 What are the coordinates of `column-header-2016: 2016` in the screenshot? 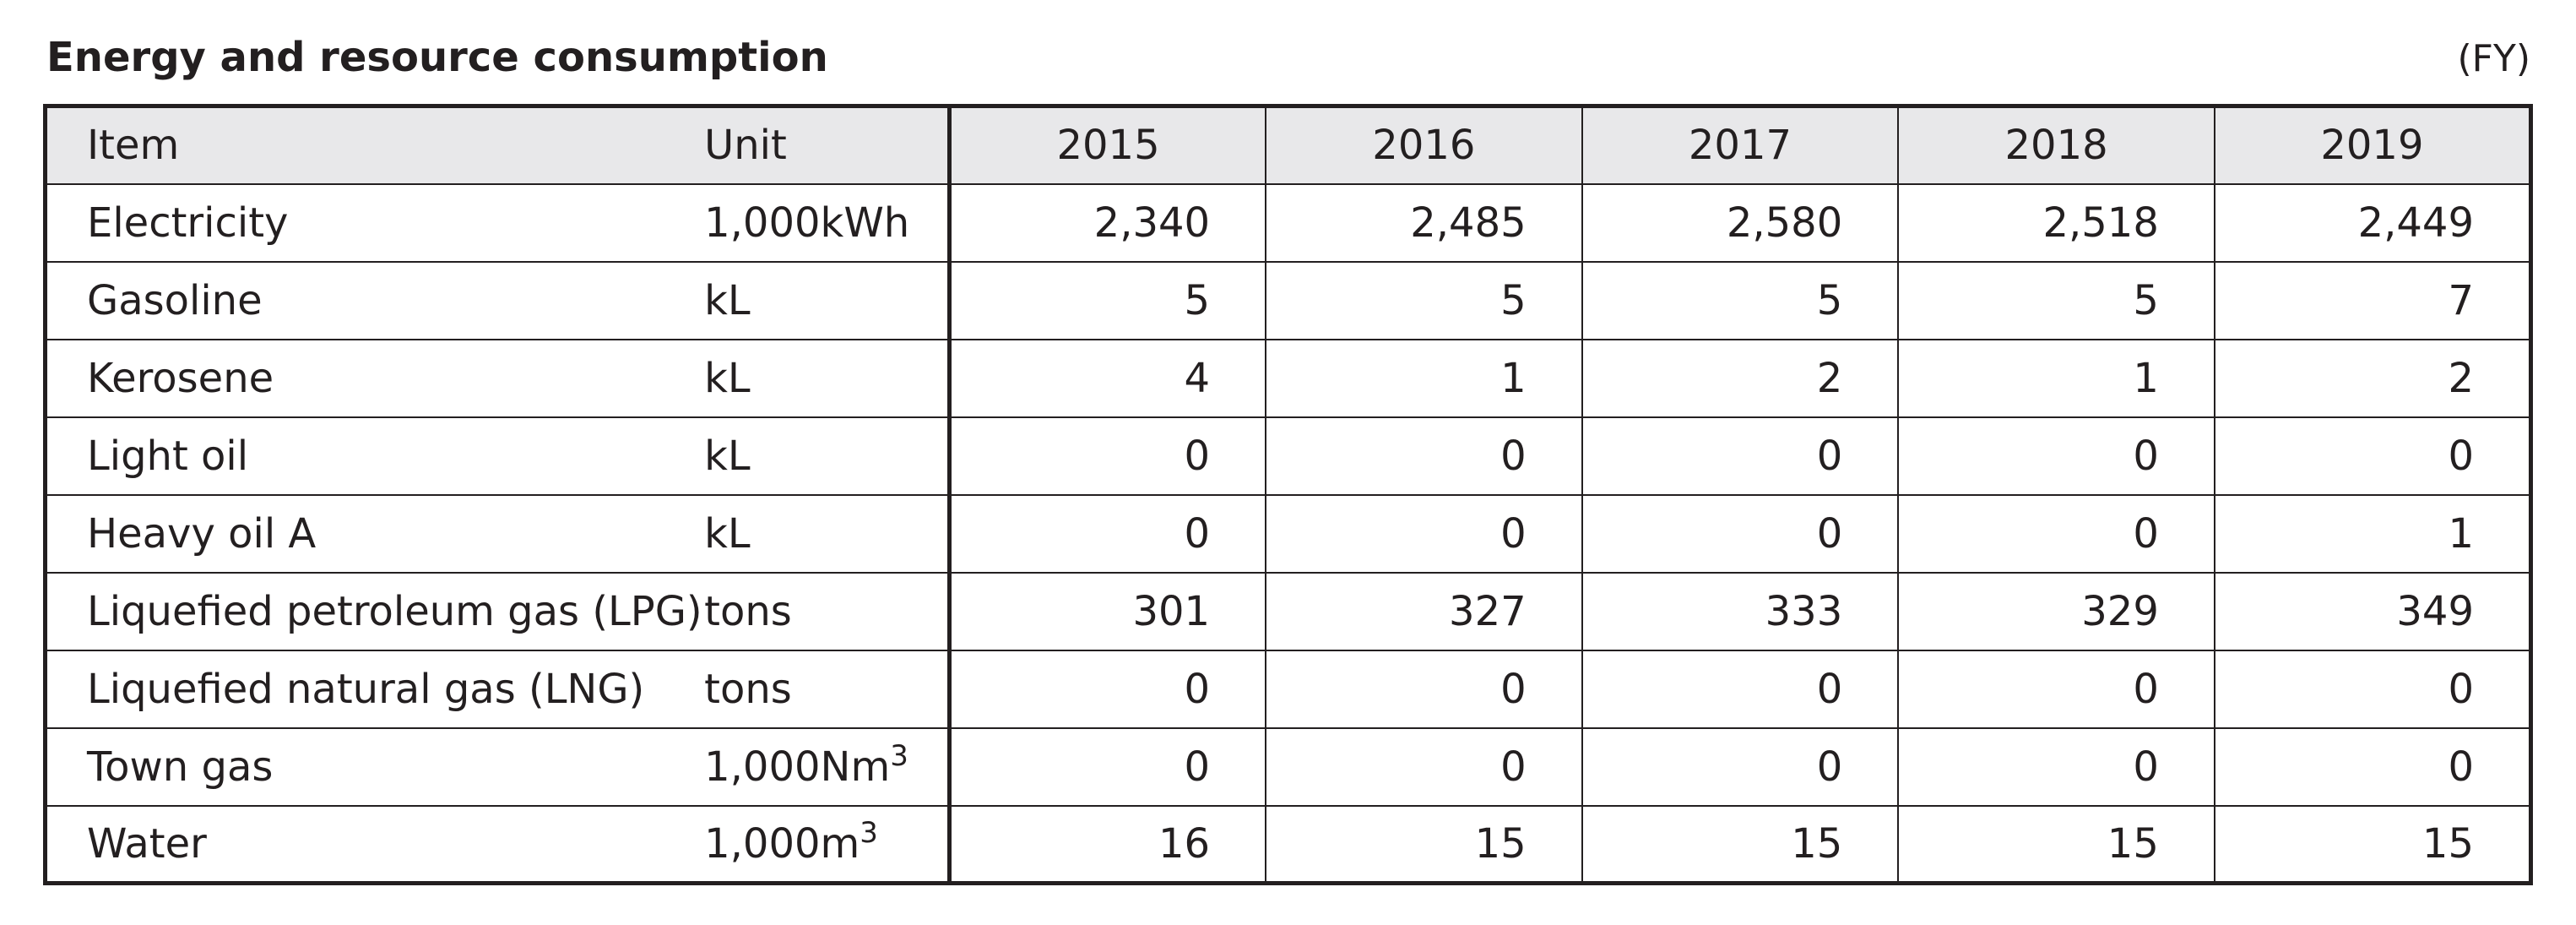 It's located at (1424, 145).